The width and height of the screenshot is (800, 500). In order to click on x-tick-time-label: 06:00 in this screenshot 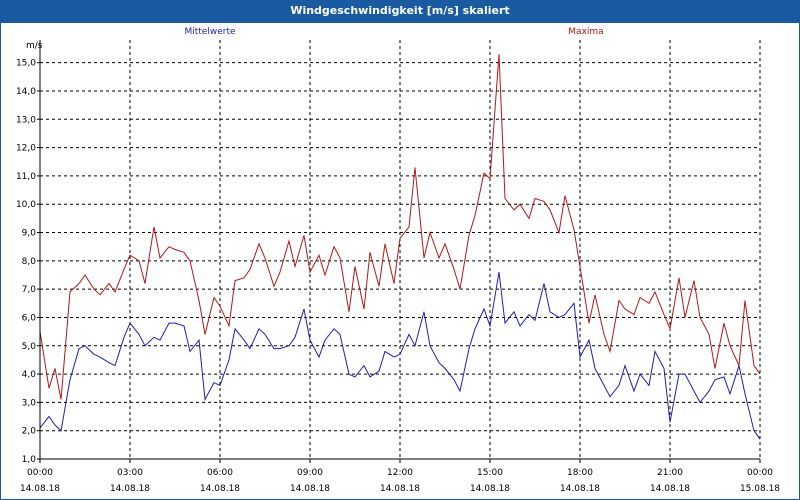, I will do `click(220, 473)`.